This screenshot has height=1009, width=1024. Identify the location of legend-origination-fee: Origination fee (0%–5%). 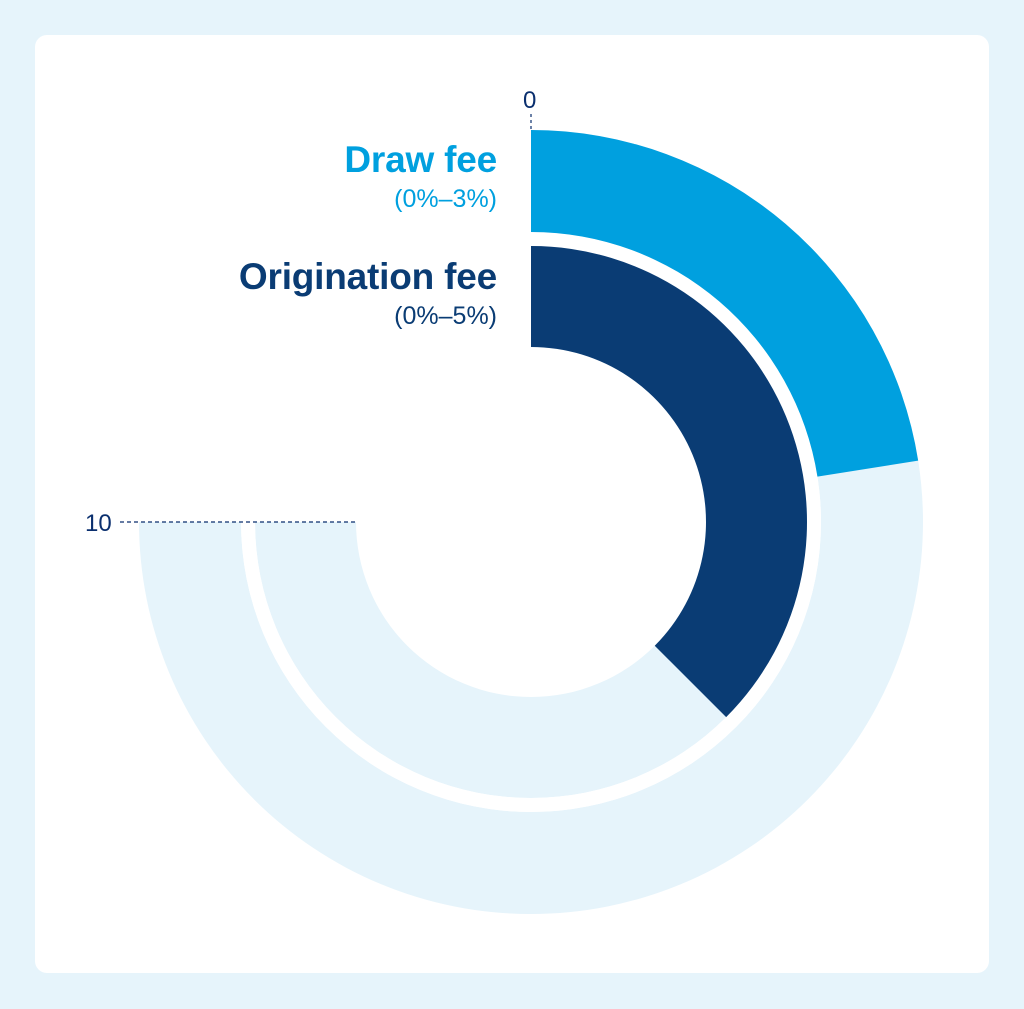
(368, 294).